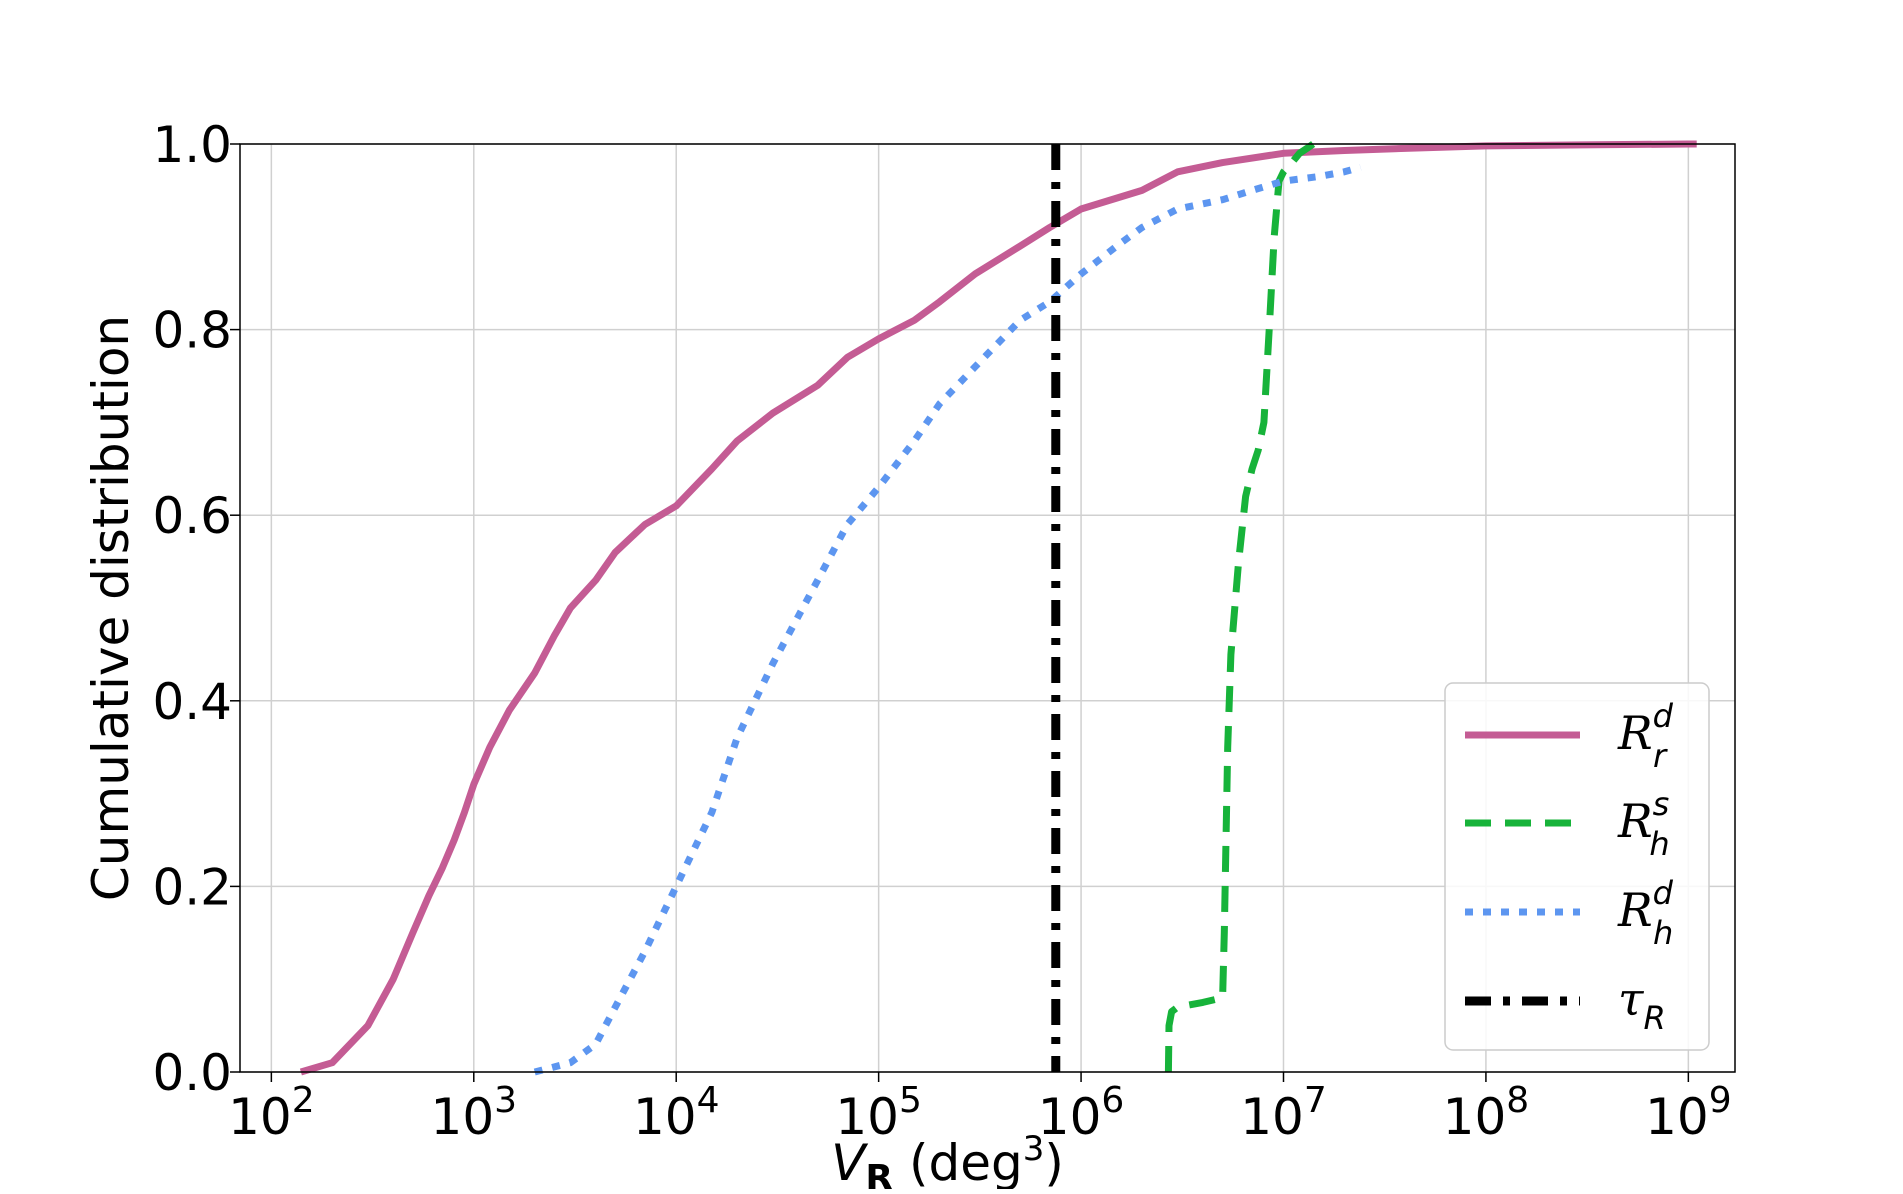 This screenshot has height=1194, width=1903. I want to click on legend-label-2: Rs h, so click(1643, 824).